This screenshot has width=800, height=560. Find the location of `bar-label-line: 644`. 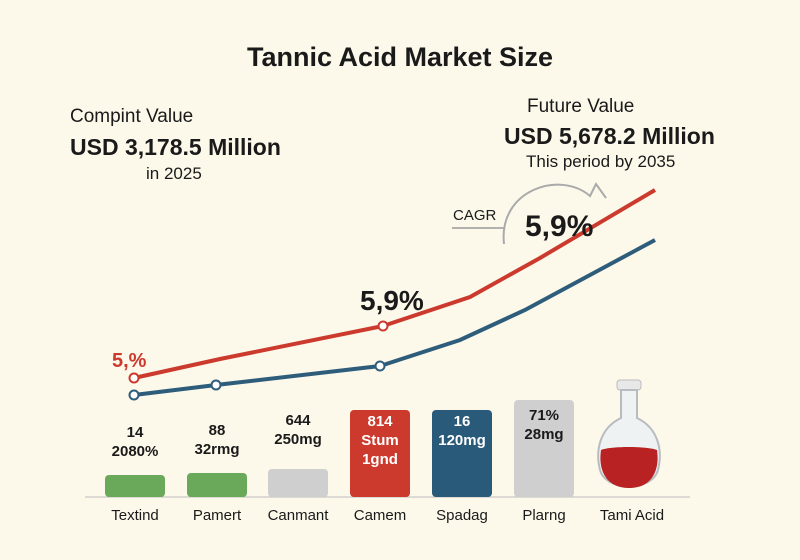

bar-label-line: 644 is located at coordinates (298, 420).